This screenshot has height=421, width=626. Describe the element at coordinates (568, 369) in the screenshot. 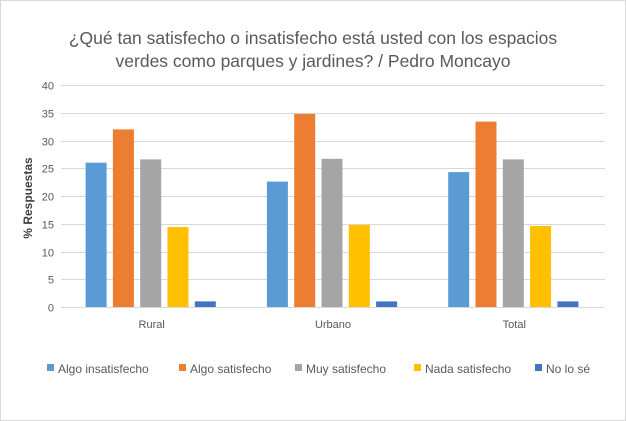

I see `legend-label: No lo sé` at that location.